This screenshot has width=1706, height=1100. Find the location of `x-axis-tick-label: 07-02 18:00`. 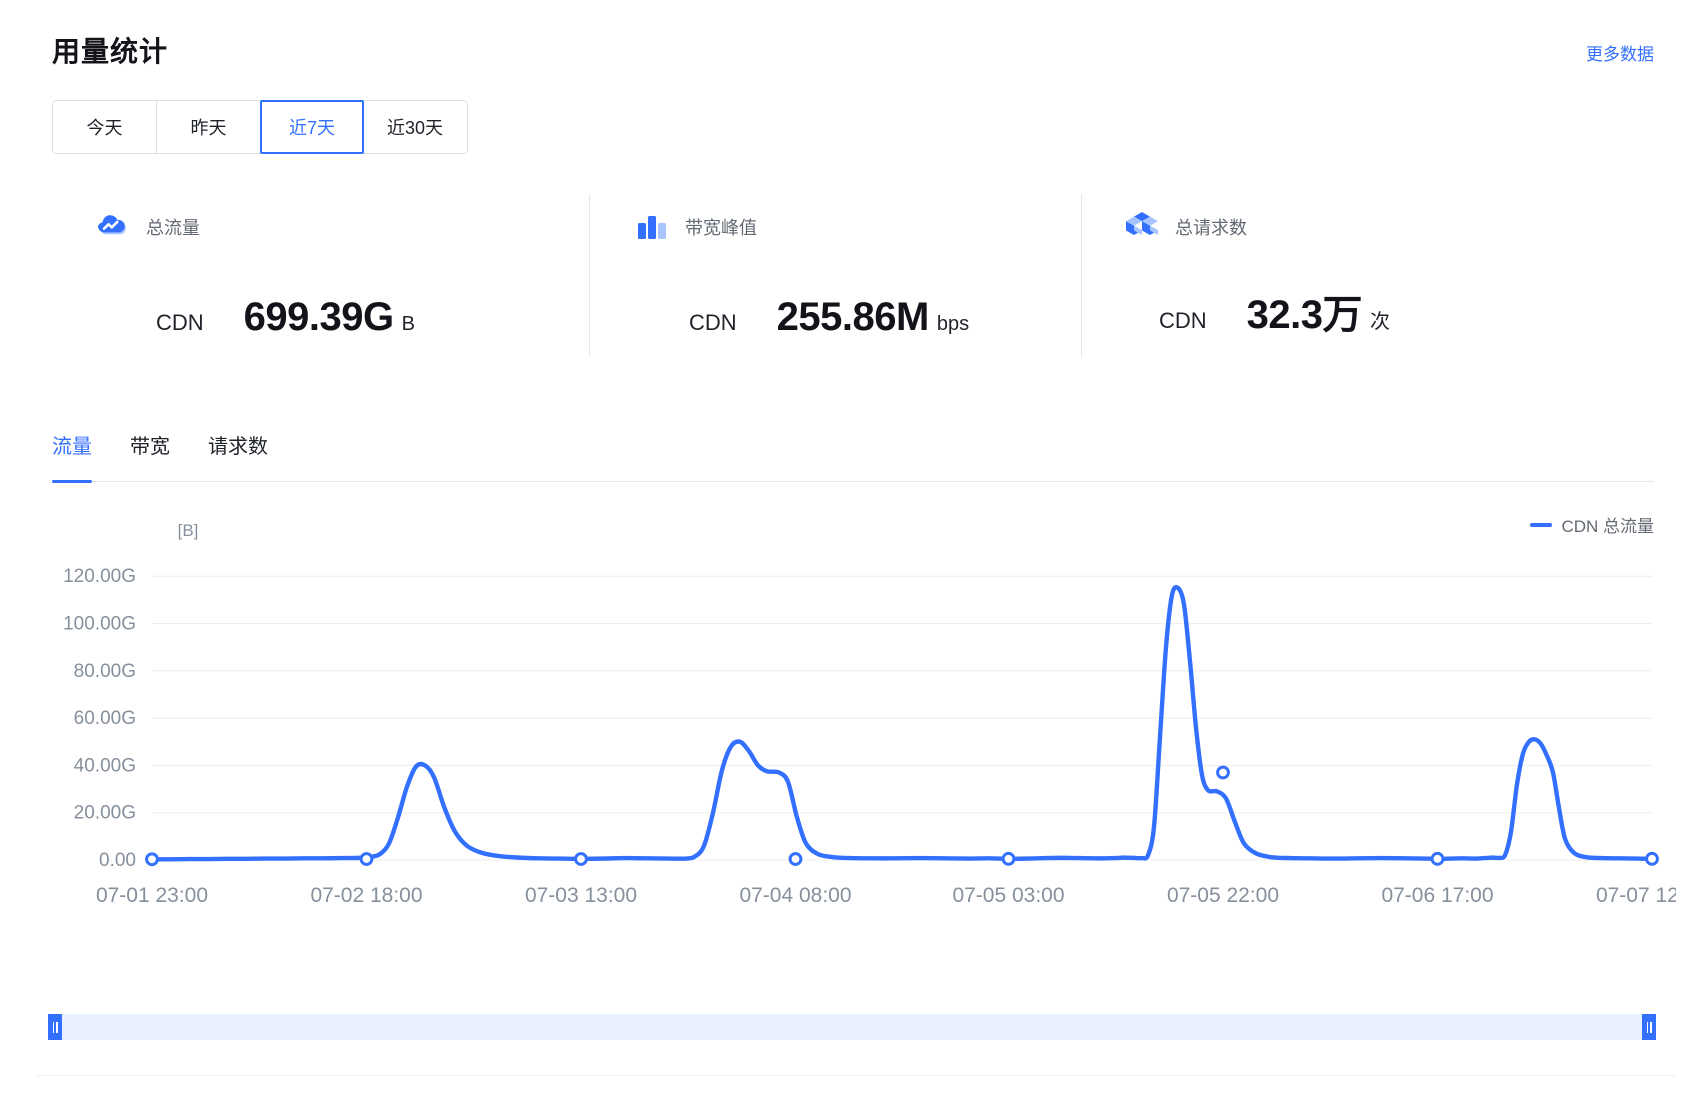

x-axis-tick-label: 07-02 18:00 is located at coordinates (366, 895).